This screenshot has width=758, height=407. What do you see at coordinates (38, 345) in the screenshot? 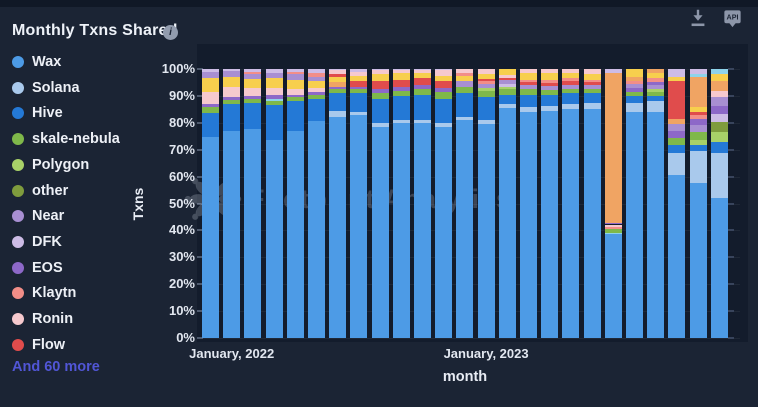
I see `legend-item-flow: Flow` at bounding box center [38, 345].